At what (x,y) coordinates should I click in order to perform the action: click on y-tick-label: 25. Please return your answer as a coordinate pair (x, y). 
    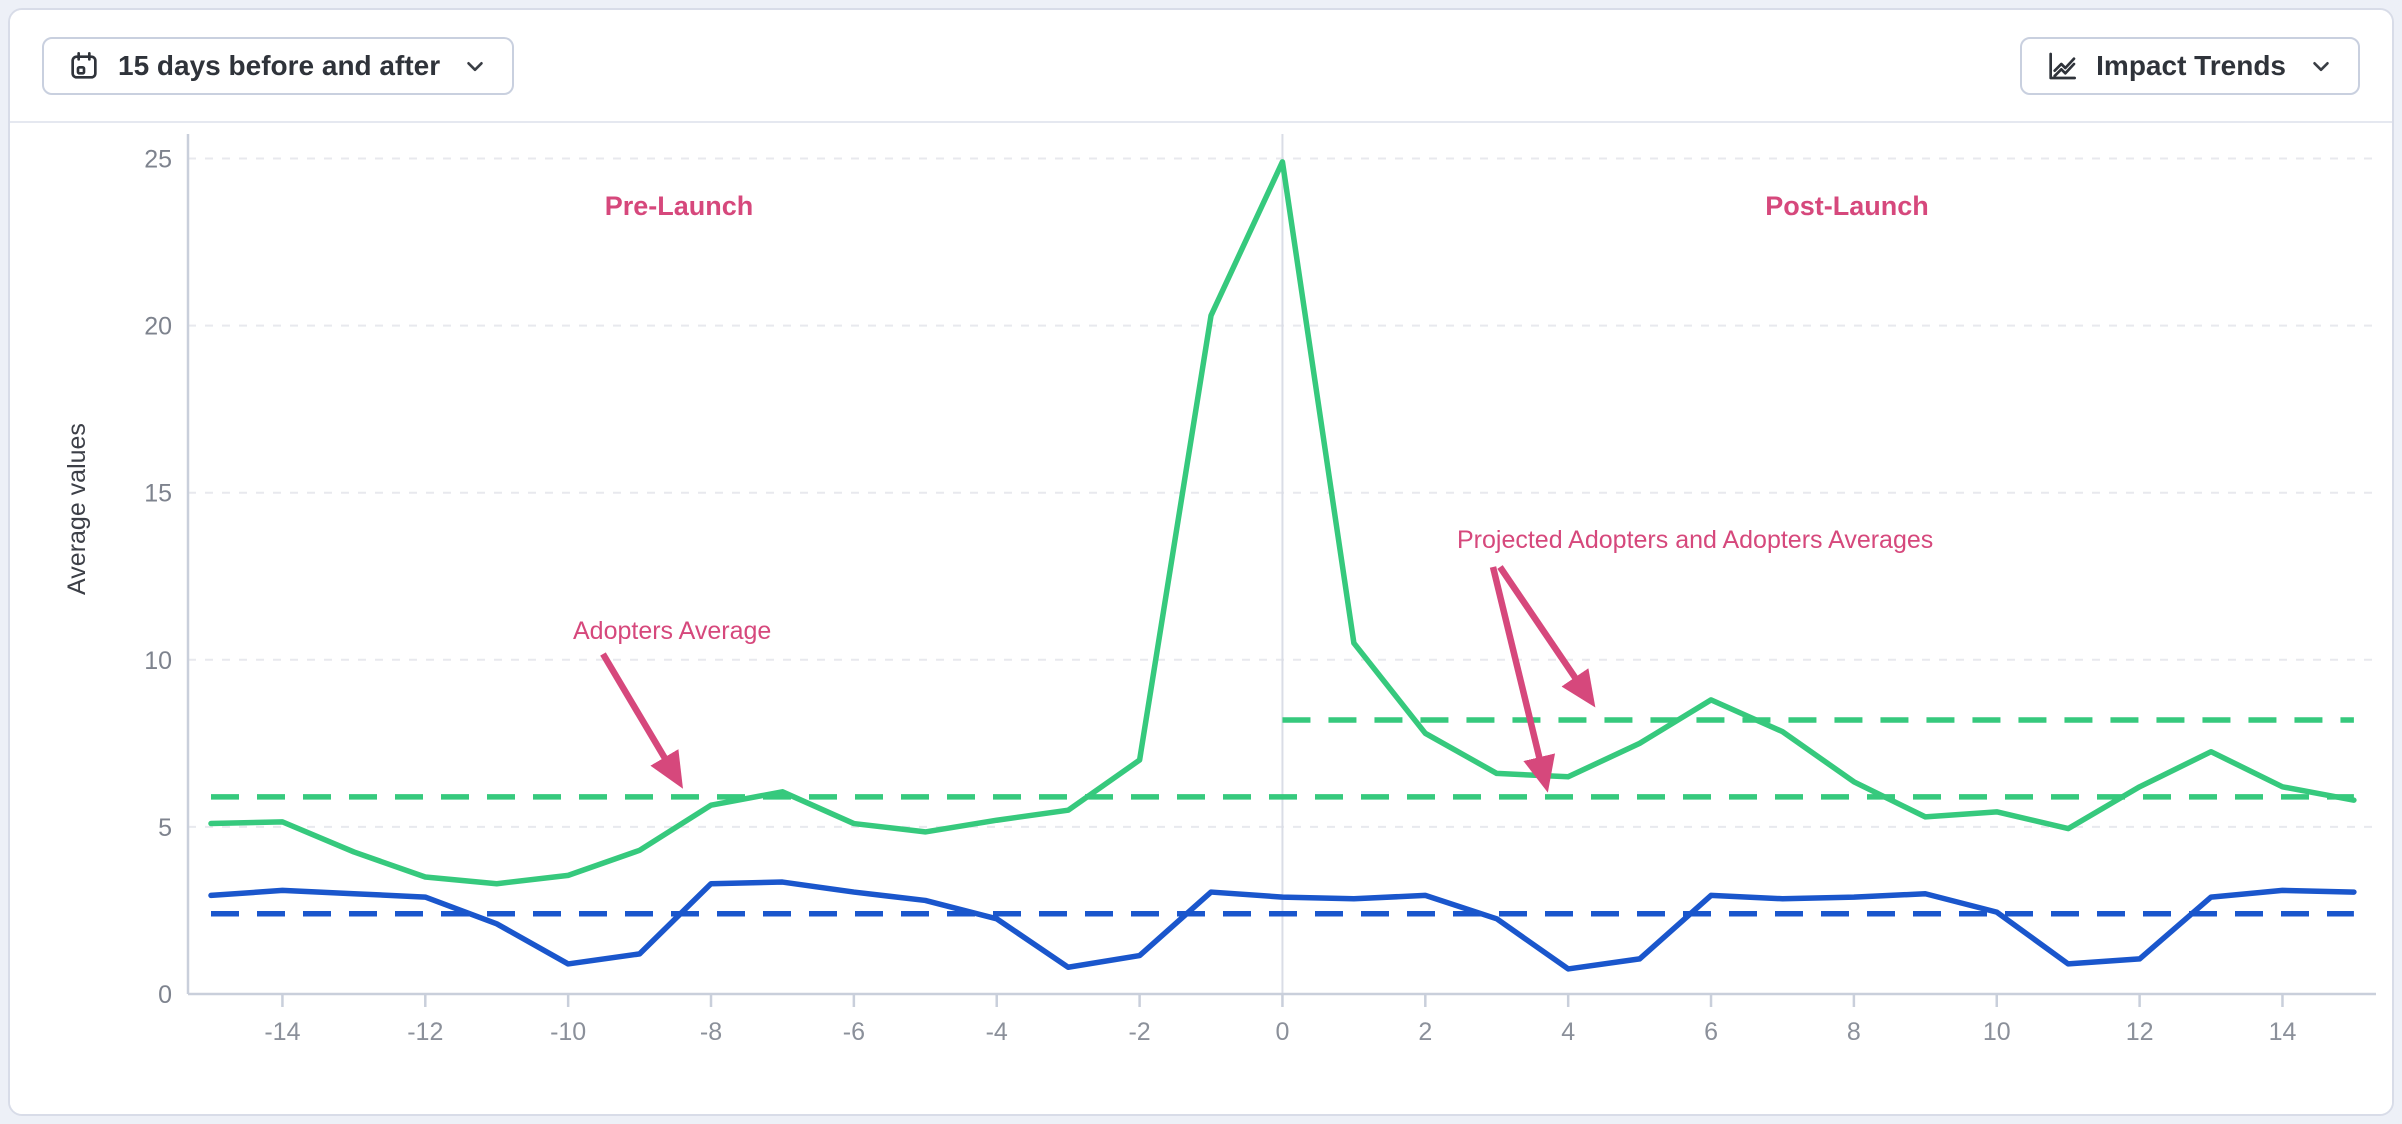
    Looking at the image, I should click on (158, 160).